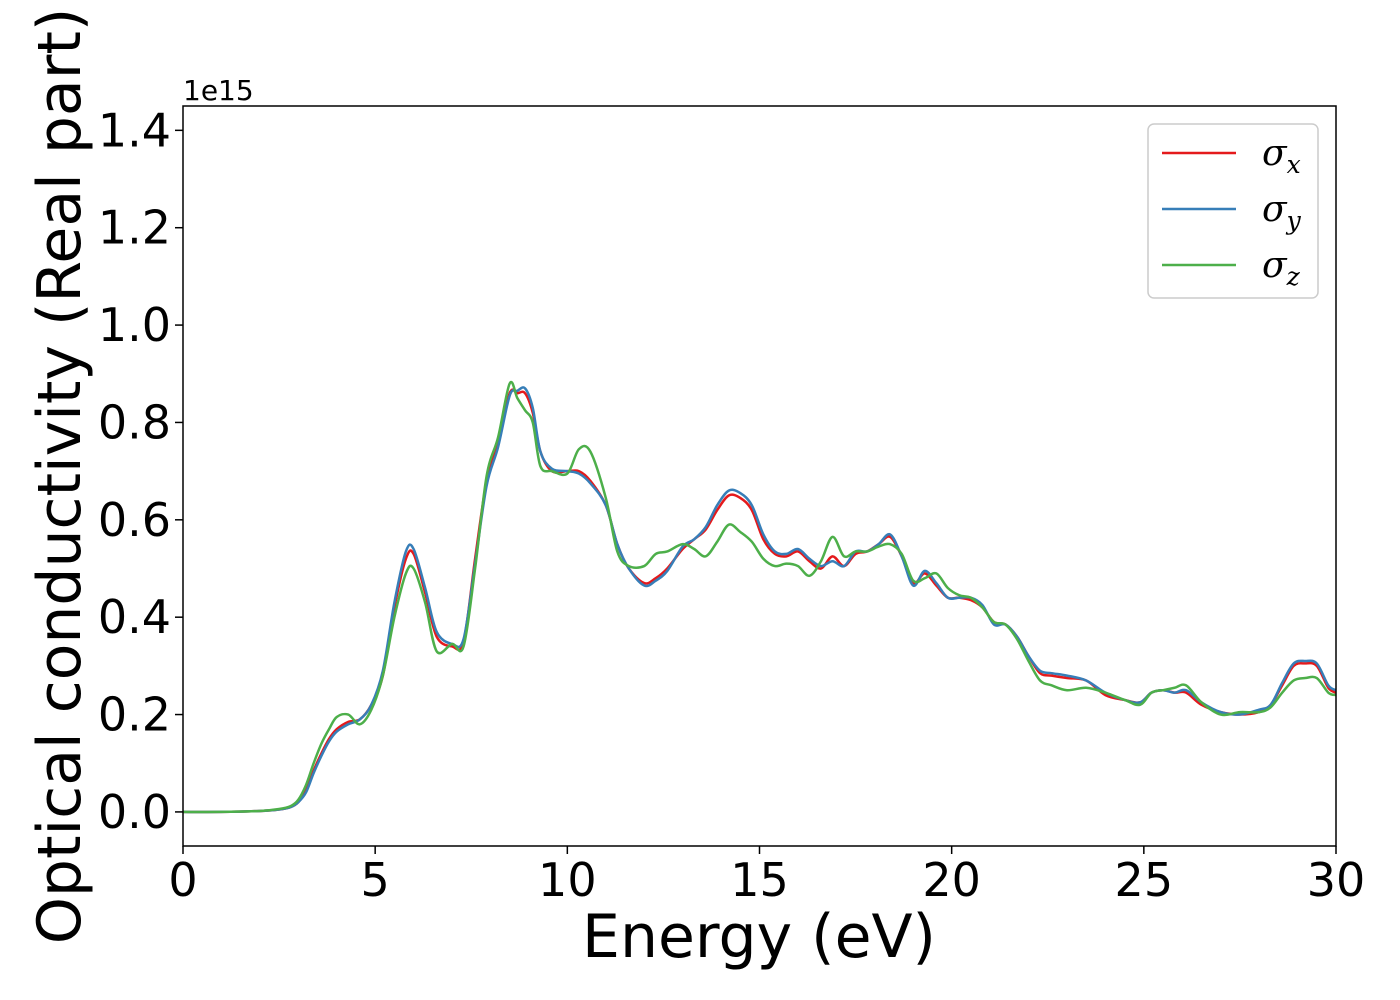  What do you see at coordinates (134, 228) in the screenshot?
I see `y-tick-label: 1.2` at bounding box center [134, 228].